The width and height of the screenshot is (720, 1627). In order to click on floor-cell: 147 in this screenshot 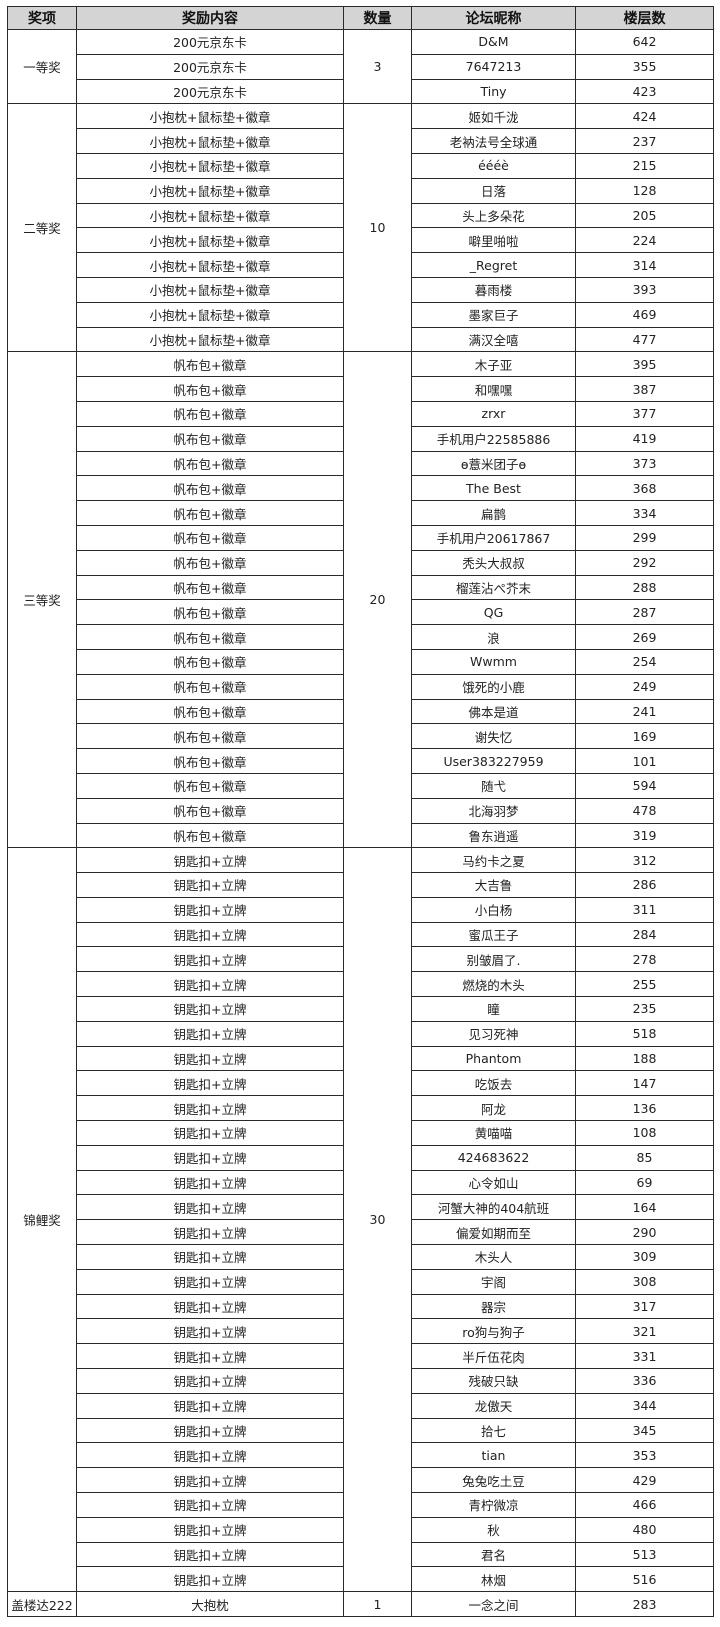, I will do `click(644, 1083)`.